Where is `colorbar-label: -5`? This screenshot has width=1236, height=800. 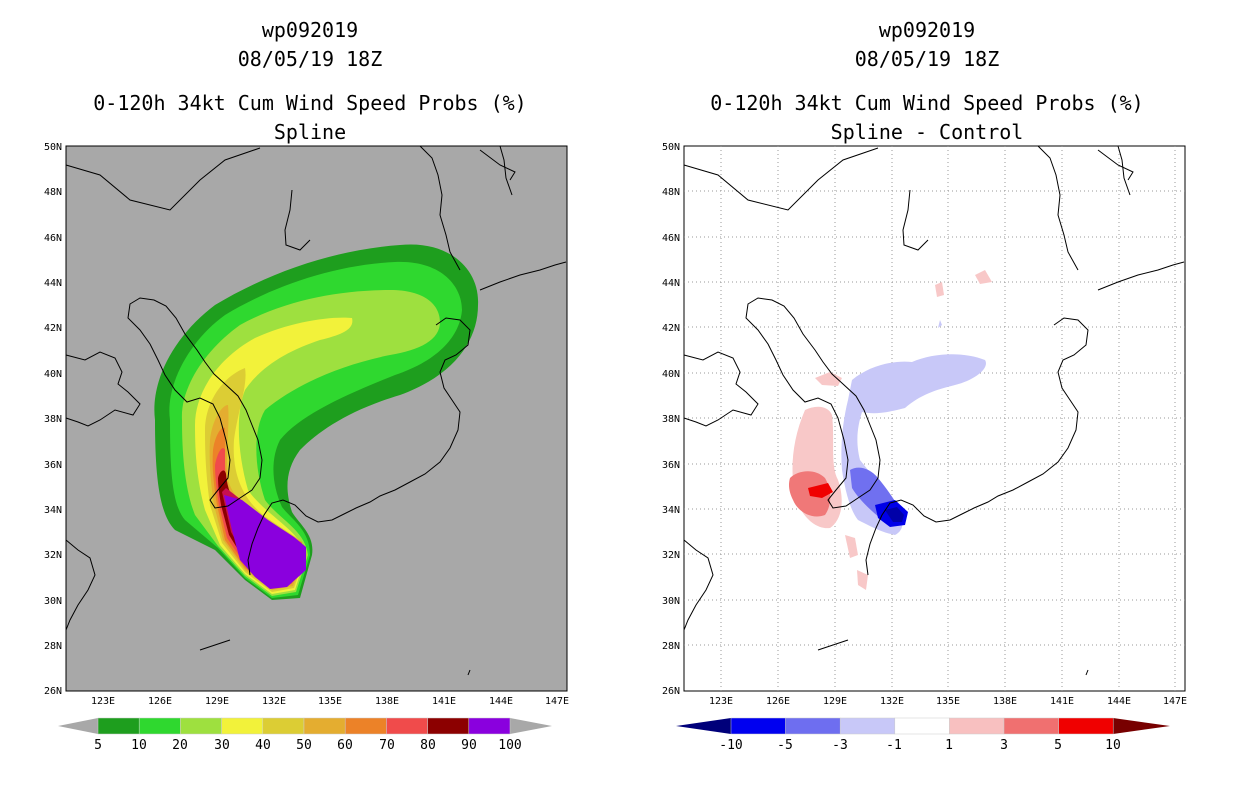
colorbar-label: -5 is located at coordinates (785, 745).